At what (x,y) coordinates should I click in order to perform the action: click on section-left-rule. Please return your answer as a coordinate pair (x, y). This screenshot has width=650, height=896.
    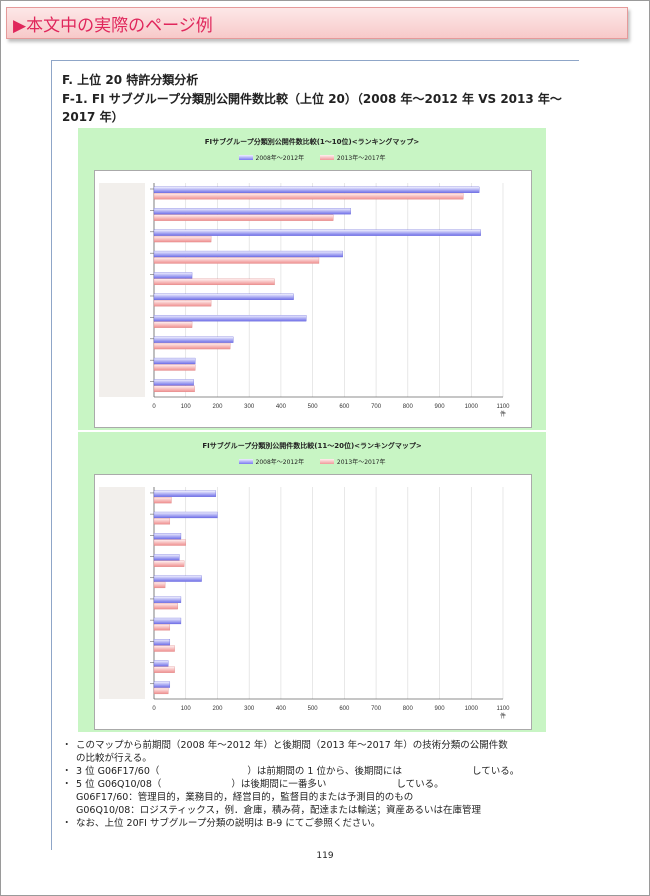
    Looking at the image, I should click on (51, 455).